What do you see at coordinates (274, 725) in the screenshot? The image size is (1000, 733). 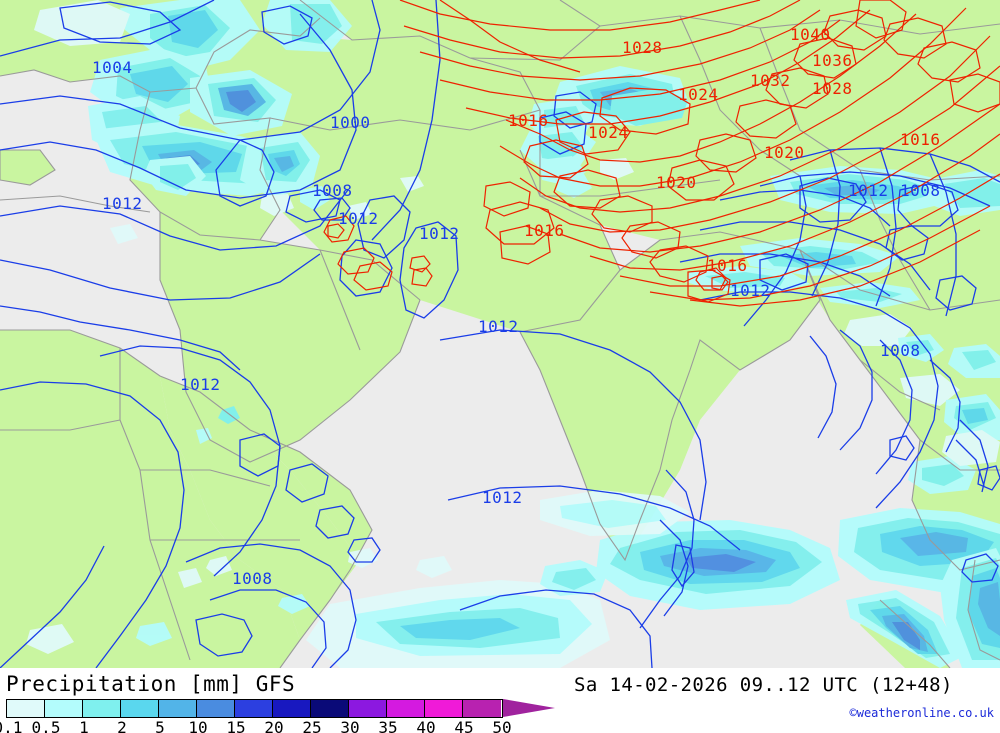 I see `legend-tick-20: 20` at bounding box center [274, 725].